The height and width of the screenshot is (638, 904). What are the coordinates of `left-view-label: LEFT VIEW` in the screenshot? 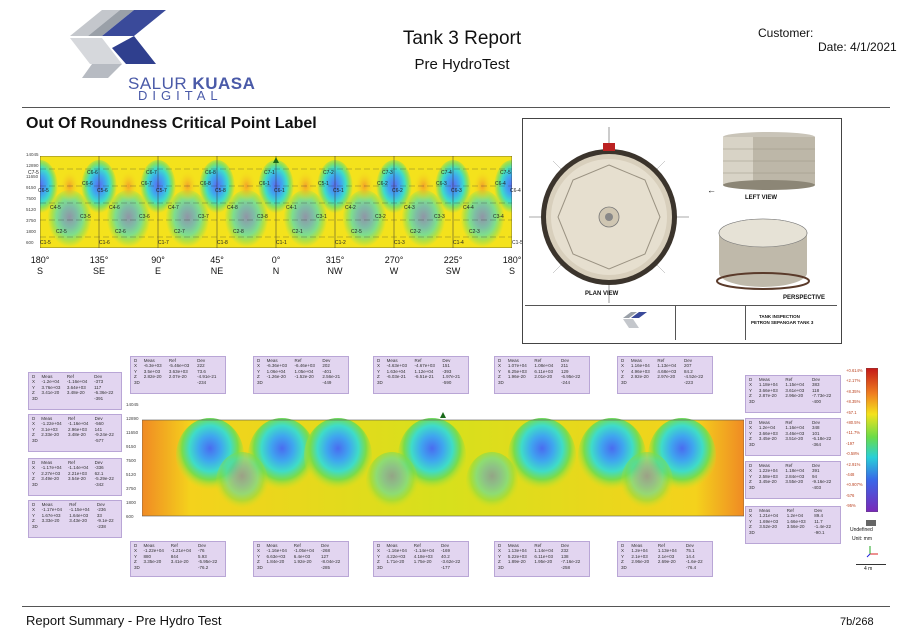 It's located at (761, 198).